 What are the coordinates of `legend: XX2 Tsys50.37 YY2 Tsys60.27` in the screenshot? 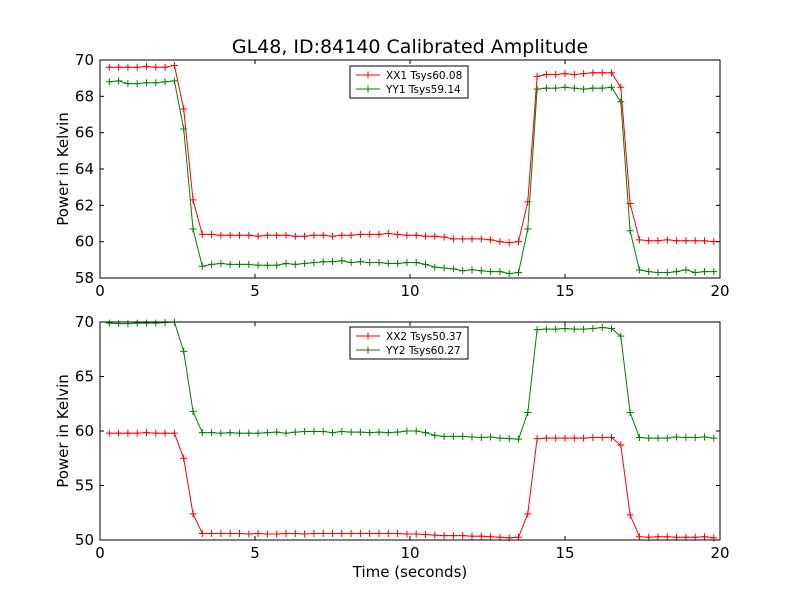 It's located at (409, 343).